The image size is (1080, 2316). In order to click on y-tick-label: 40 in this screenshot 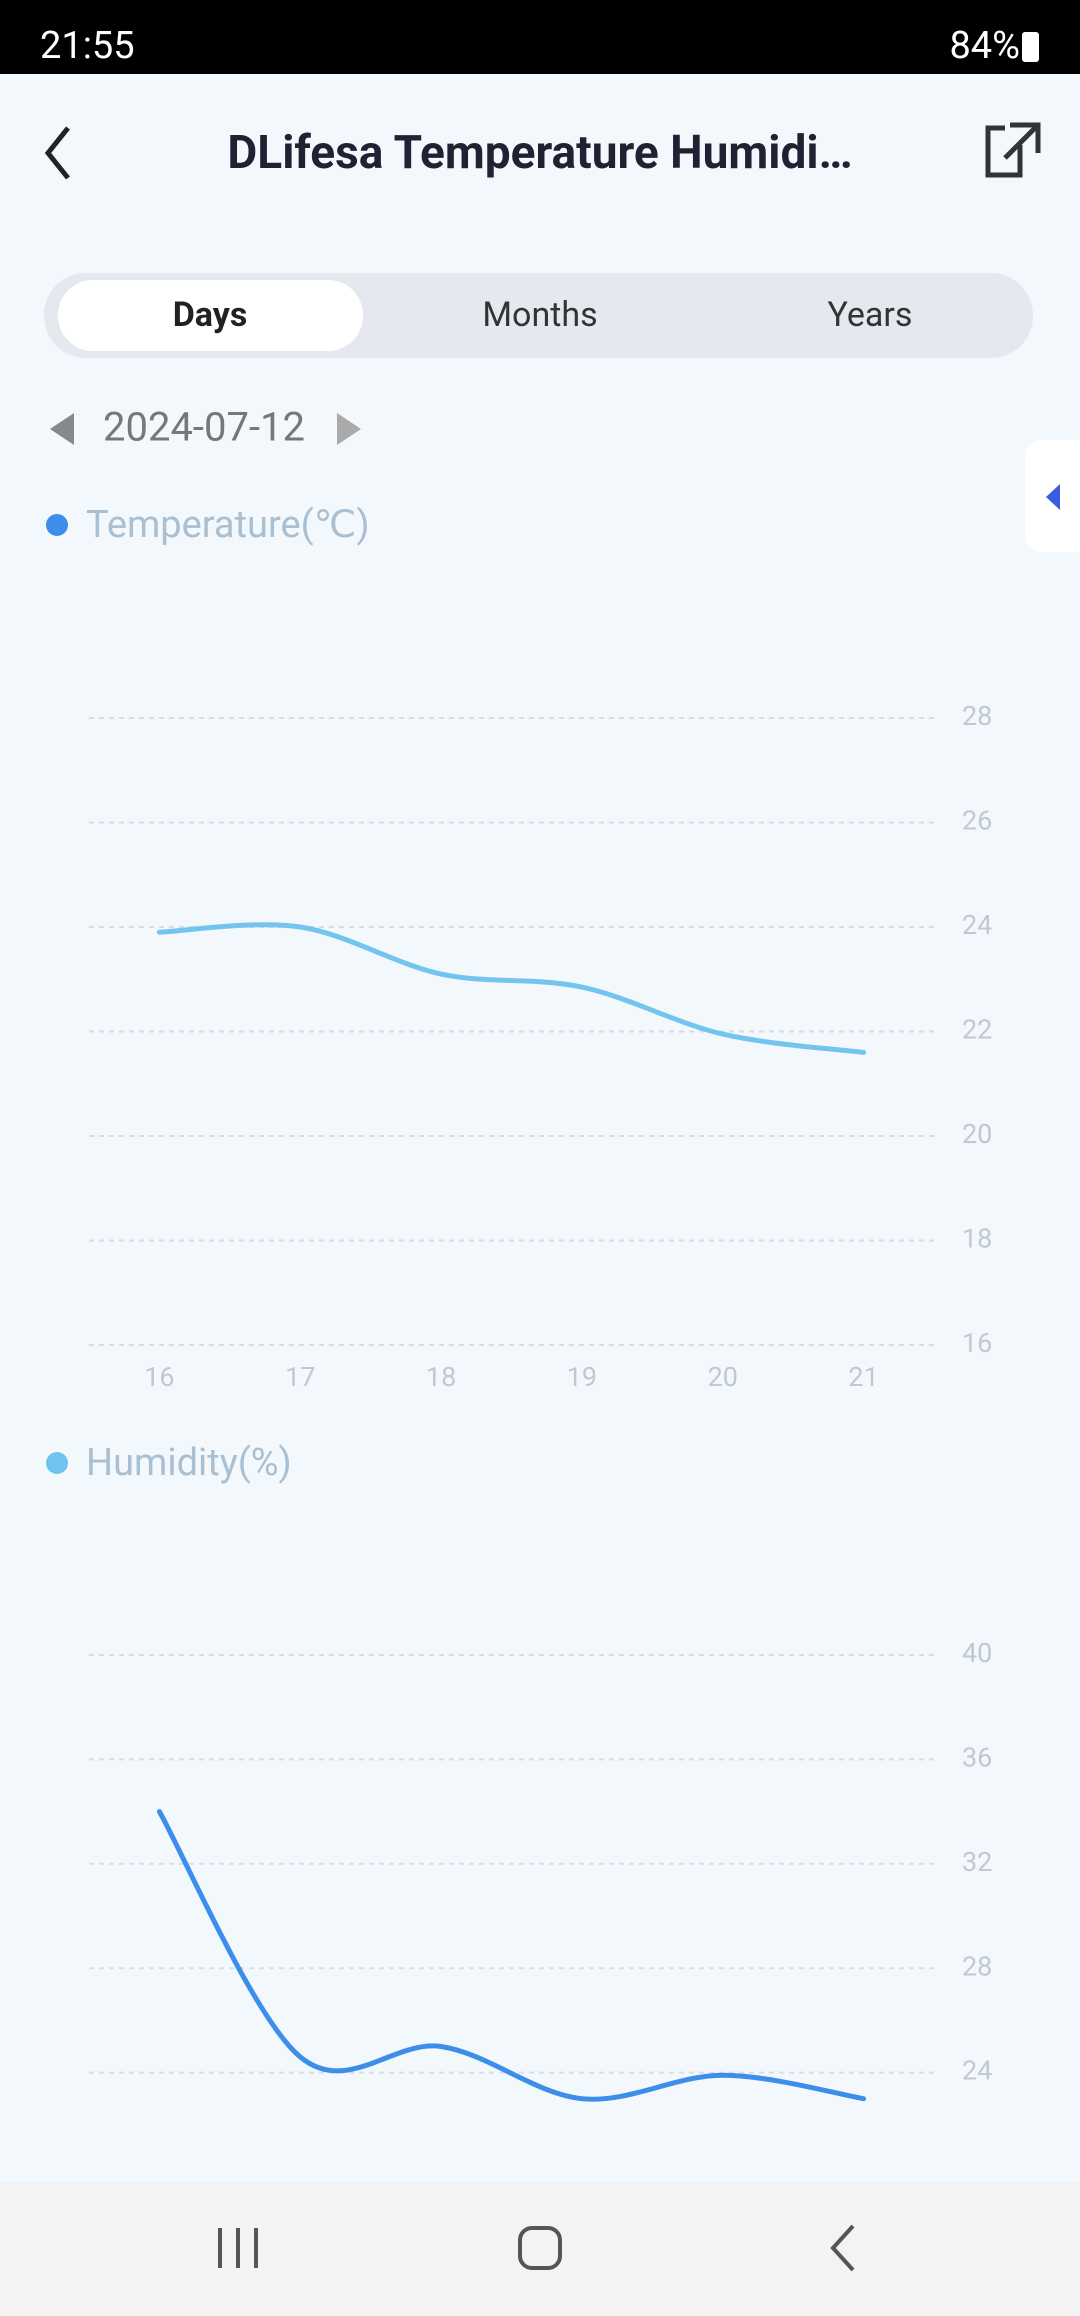, I will do `click(977, 1653)`.